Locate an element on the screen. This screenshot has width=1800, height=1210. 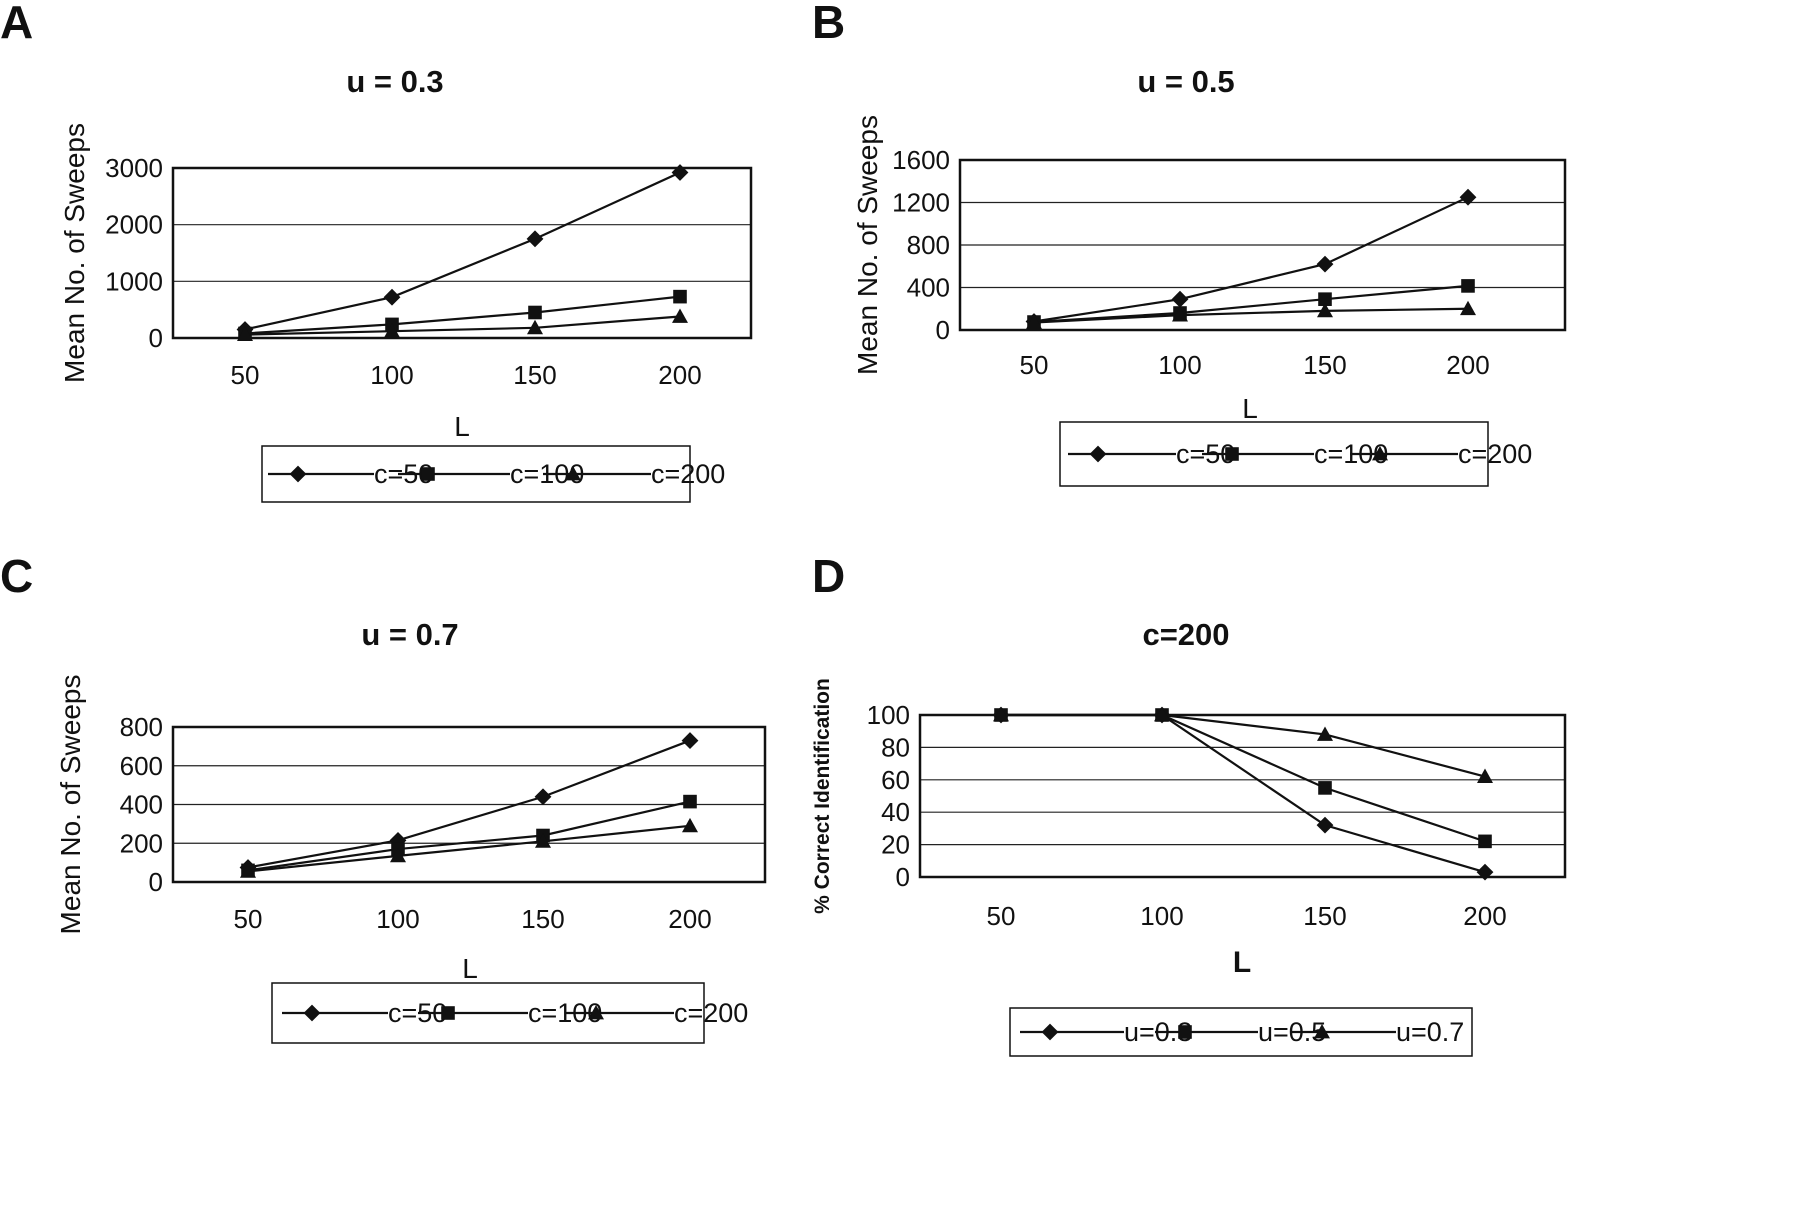
y-axis-label: % Correct Identification is located at coordinates (822, 796).